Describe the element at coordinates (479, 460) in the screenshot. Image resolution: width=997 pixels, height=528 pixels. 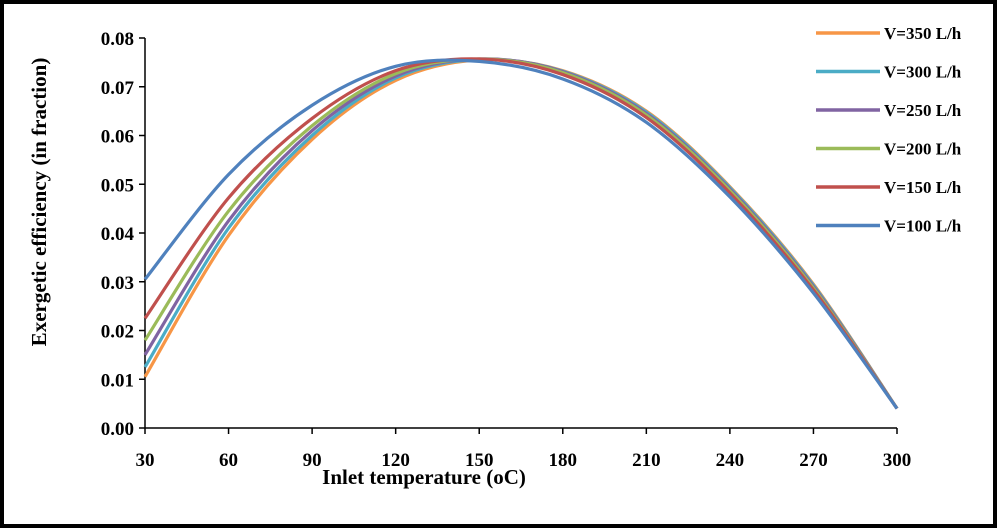
I see `x-tick-label: 150` at that location.